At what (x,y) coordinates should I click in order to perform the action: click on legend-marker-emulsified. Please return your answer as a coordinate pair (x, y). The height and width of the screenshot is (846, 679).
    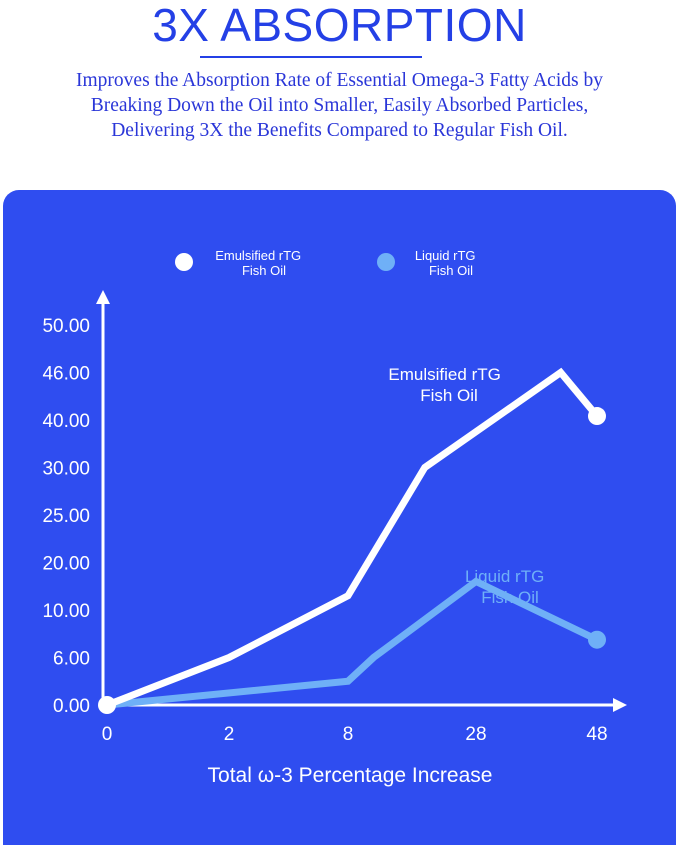
    Looking at the image, I should click on (184, 262).